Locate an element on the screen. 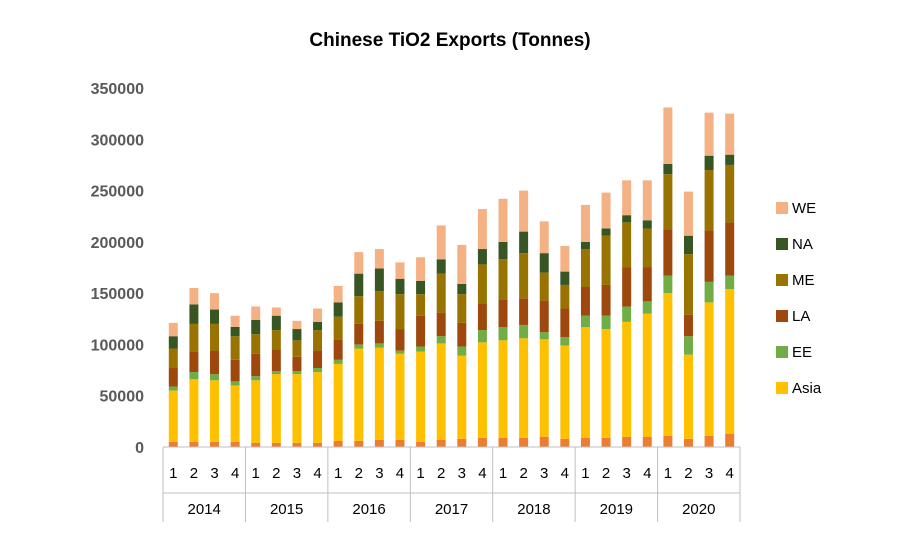 The image size is (900, 550). y-tick-label: 100000 is located at coordinates (117, 345).